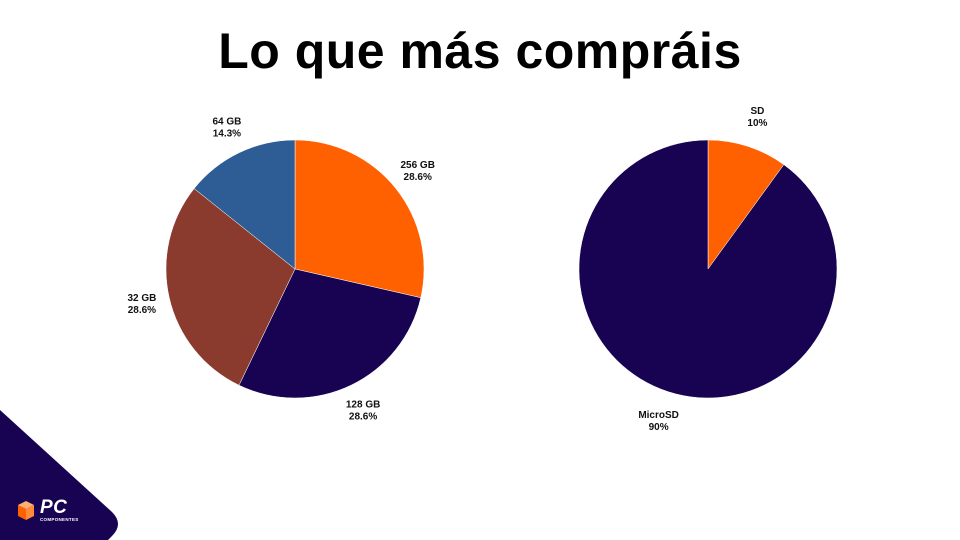  What do you see at coordinates (141, 304) in the screenshot?
I see `slice-label-32-gb: 32 GB 28.6%` at bounding box center [141, 304].